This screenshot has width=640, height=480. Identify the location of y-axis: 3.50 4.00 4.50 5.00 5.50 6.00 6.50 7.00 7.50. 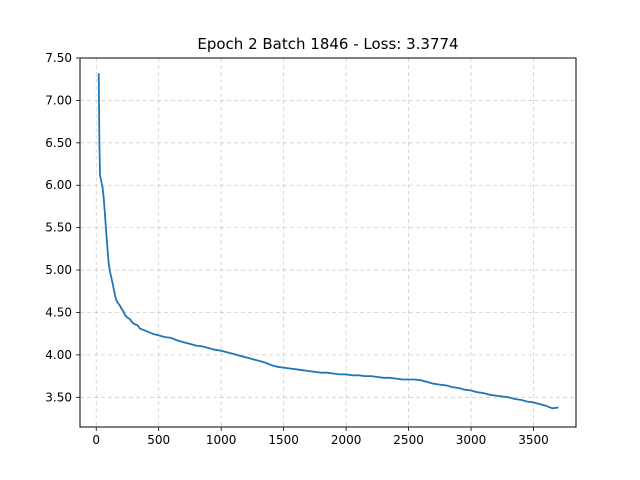
(62, 227).